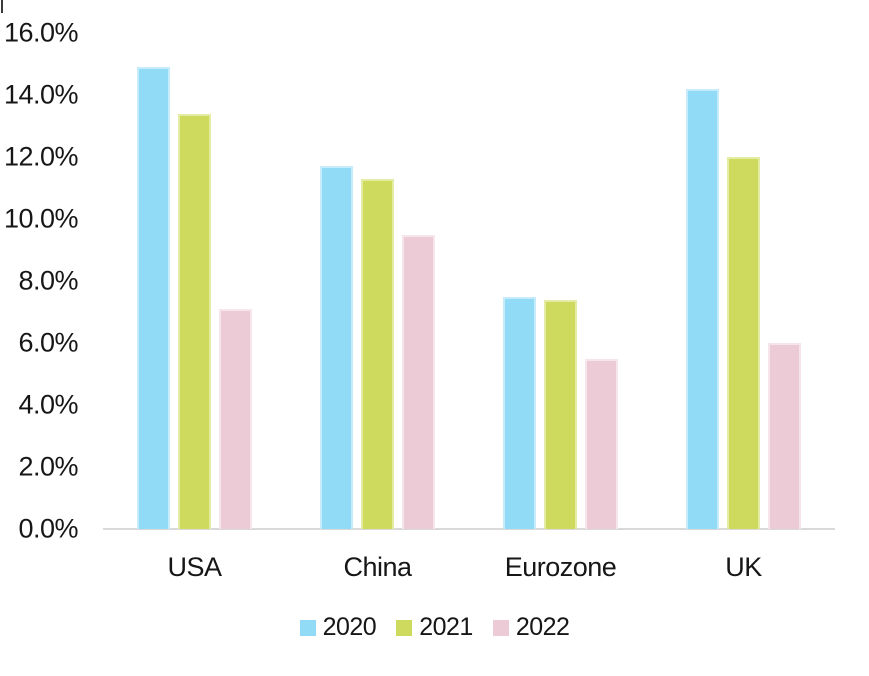  What do you see at coordinates (519, 412) in the screenshot?
I see `bar-eurozone-2020` at bounding box center [519, 412].